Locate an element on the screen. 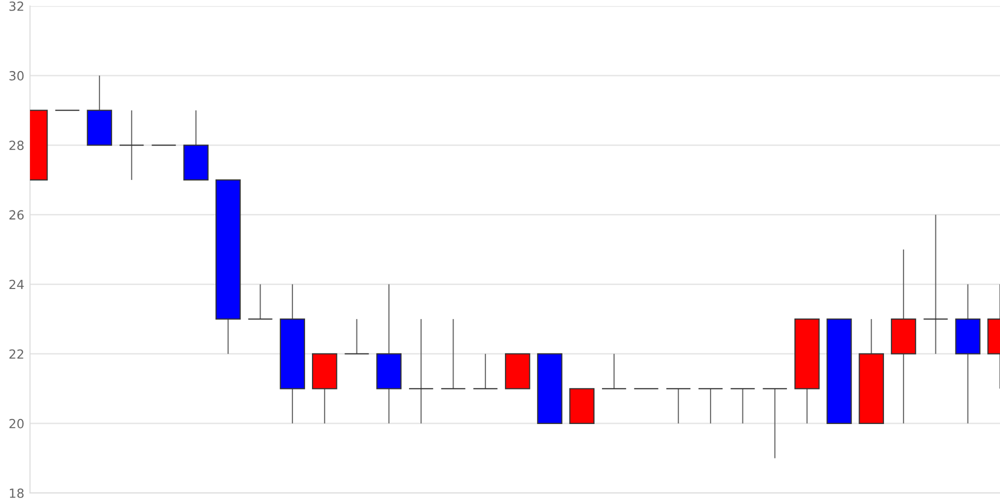 The height and width of the screenshot is (500, 1000). y-tick-label: 26 is located at coordinates (16, 215).